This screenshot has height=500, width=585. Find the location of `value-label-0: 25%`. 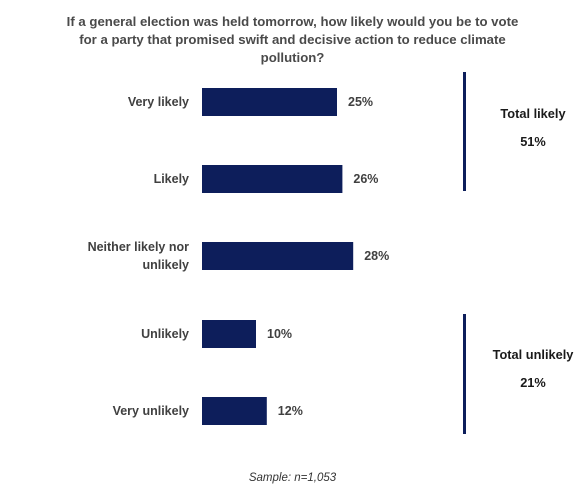

value-label-0: 25% is located at coordinates (361, 102).